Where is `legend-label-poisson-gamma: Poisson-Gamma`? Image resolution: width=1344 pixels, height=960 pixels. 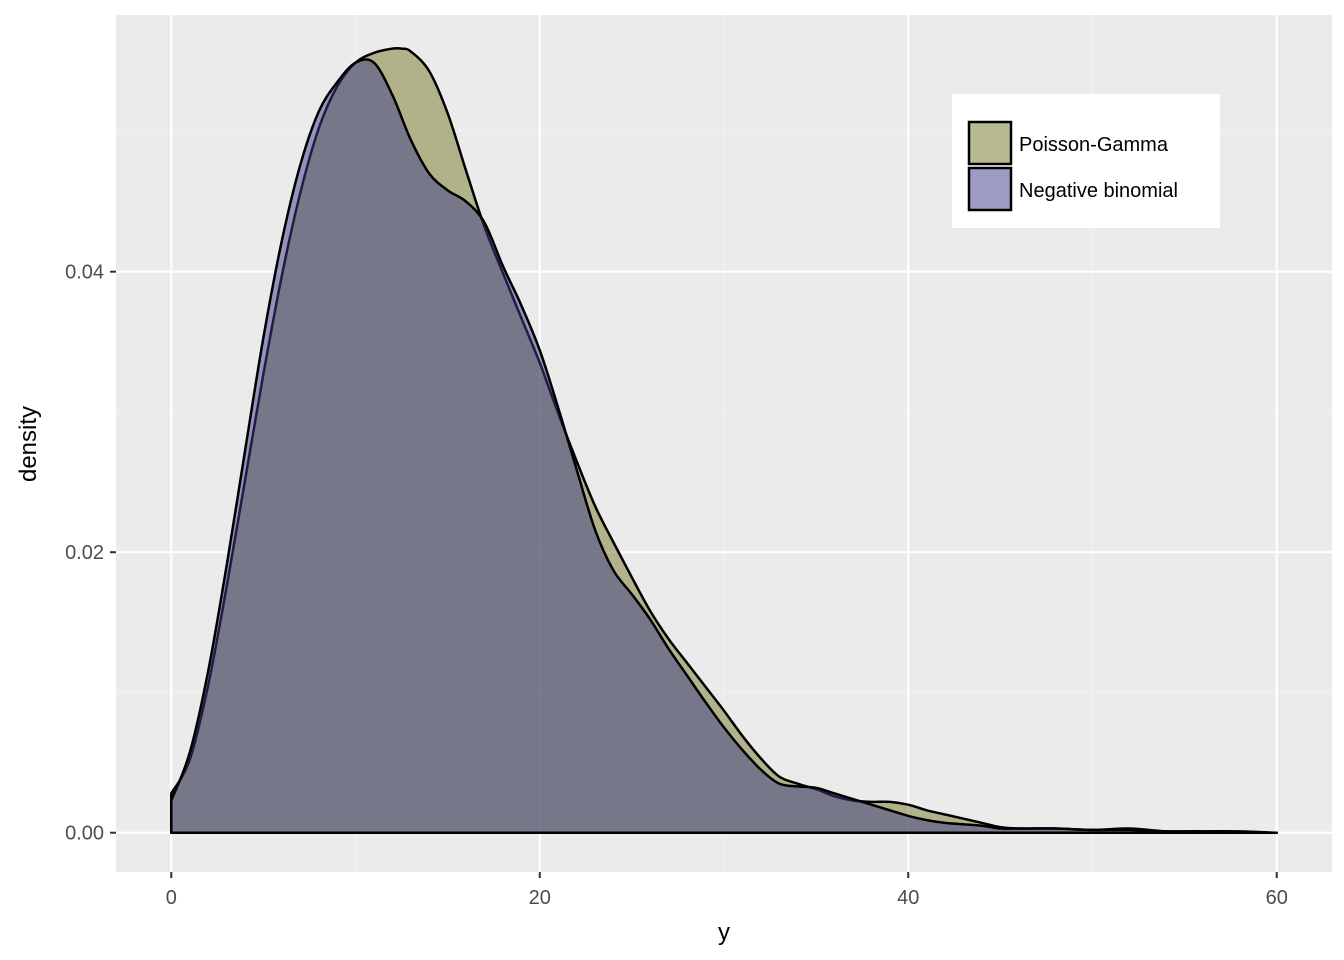 legend-label-poisson-gamma: Poisson-Gamma is located at coordinates (1094, 145).